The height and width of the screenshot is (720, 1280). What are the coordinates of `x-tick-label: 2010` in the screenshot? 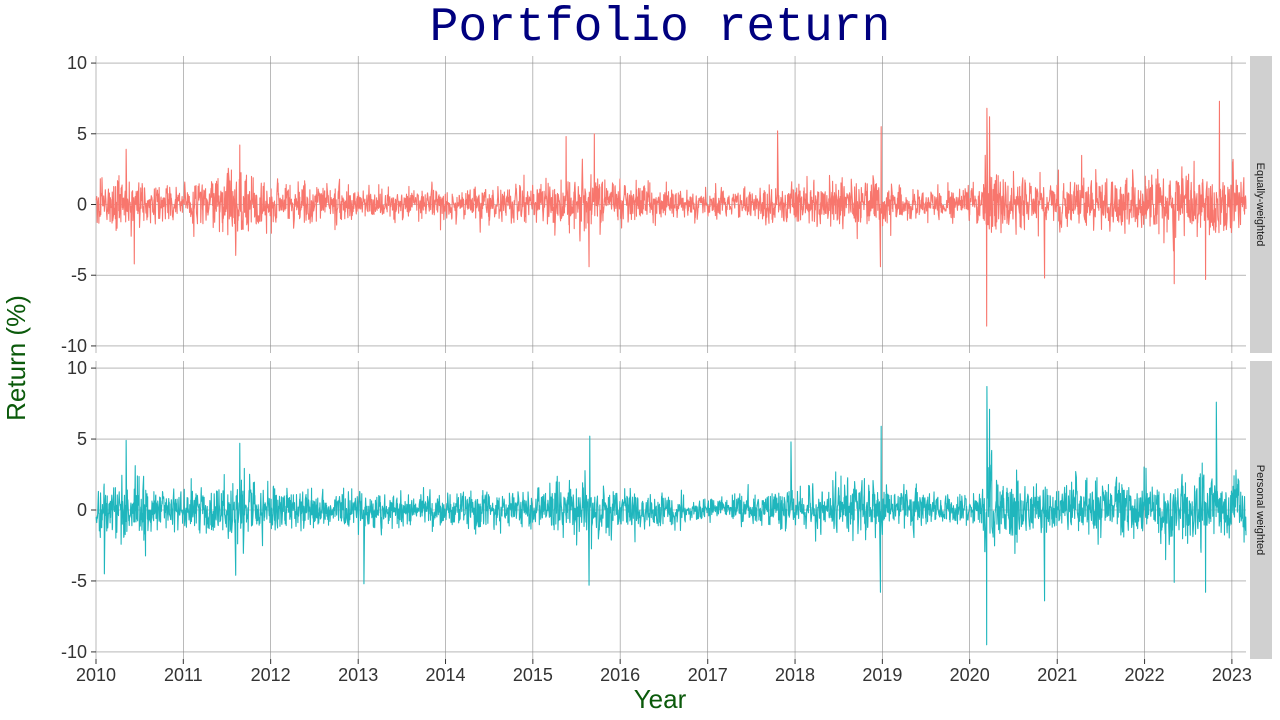 It's located at (96, 675).